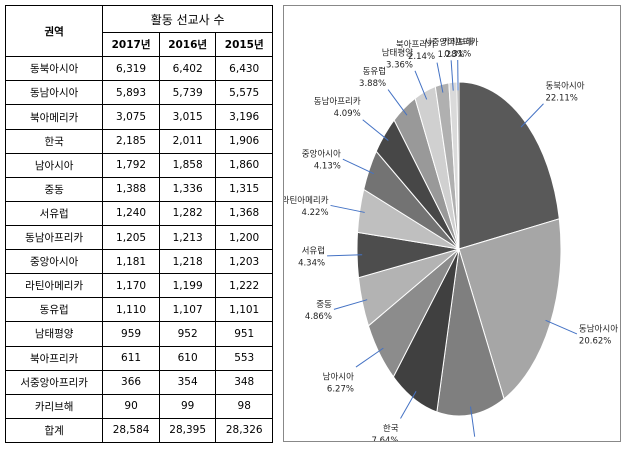 The height and width of the screenshot is (449, 627). I want to click on slice-value-label: 6.27%, so click(340, 390).